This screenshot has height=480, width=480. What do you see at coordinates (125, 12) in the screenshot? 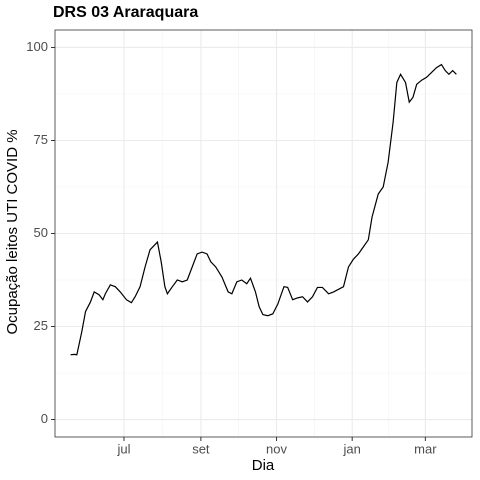
I see `chart-title: DRS 03 Araraquara` at bounding box center [125, 12].